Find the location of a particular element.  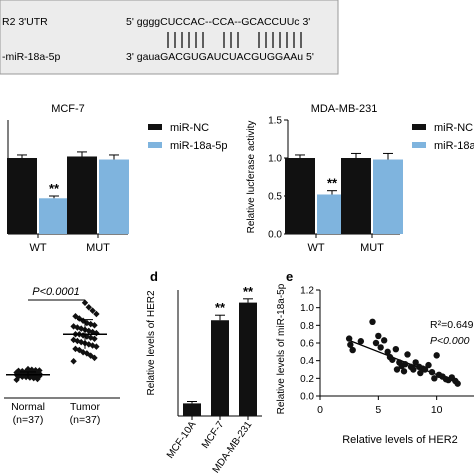

x-tick-label: 10 is located at coordinates (437, 410).